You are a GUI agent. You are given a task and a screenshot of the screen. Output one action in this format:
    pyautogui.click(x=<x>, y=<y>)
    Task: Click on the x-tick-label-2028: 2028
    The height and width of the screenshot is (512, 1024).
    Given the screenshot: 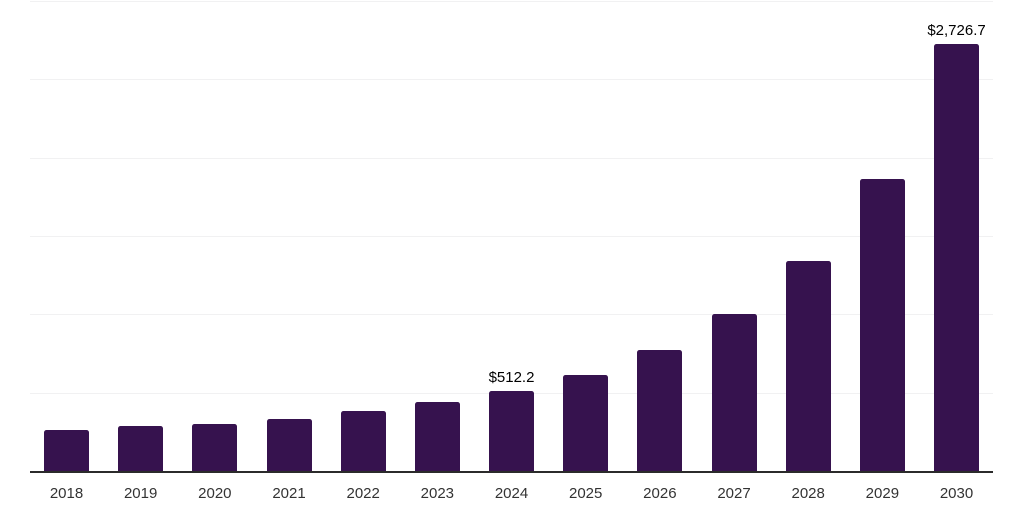 What is the action you would take?
    pyautogui.click(x=808, y=493)
    